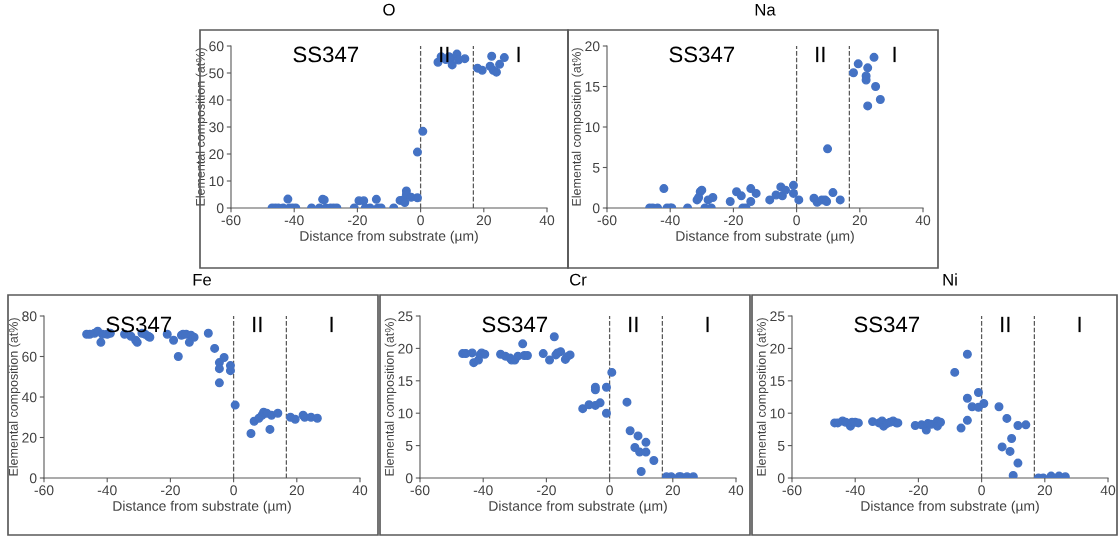  I want to click on chart-title: Cr, so click(578, 279).